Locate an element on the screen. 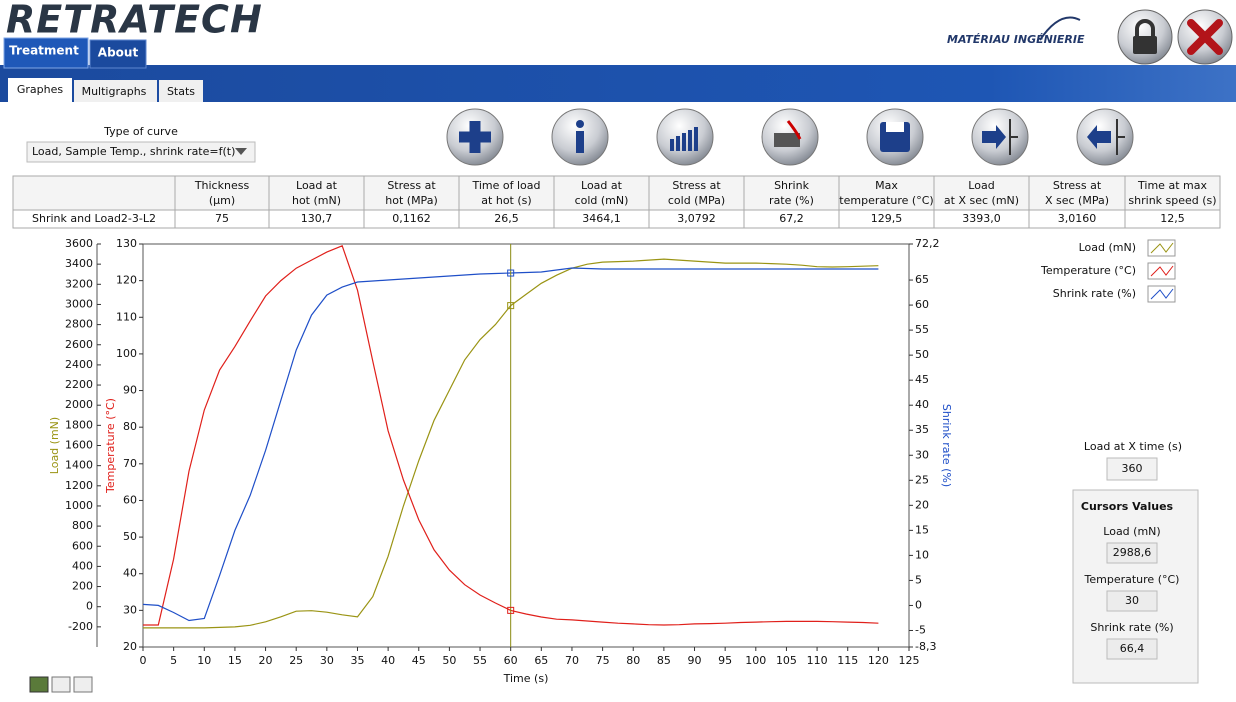 The height and width of the screenshot is (702, 1236). curve-label: Type of curve is located at coordinates (140, 131).